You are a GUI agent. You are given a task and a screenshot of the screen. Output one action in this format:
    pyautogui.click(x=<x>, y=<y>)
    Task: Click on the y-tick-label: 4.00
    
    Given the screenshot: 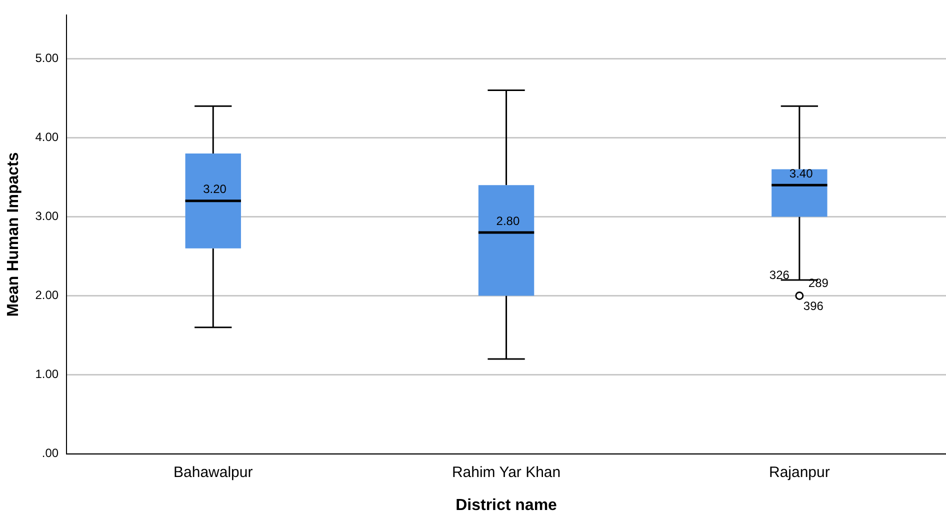 What is the action you would take?
    pyautogui.click(x=47, y=137)
    